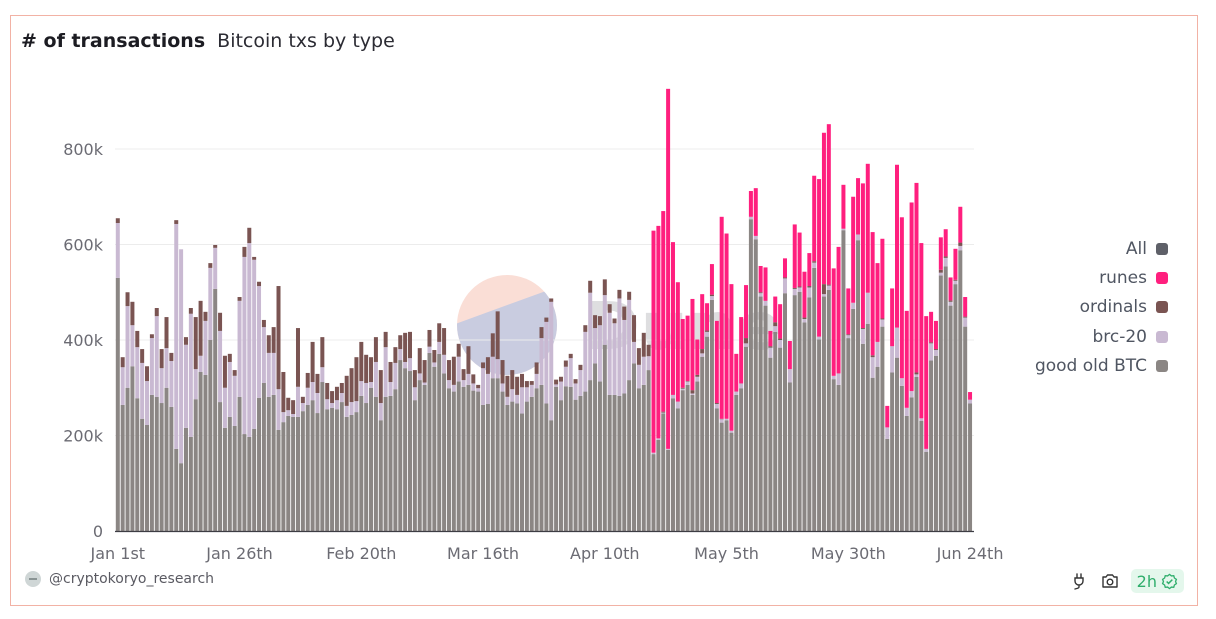  Describe the element at coordinates (1101, 248) in the screenshot. I see `legend-item-all: All` at that location.